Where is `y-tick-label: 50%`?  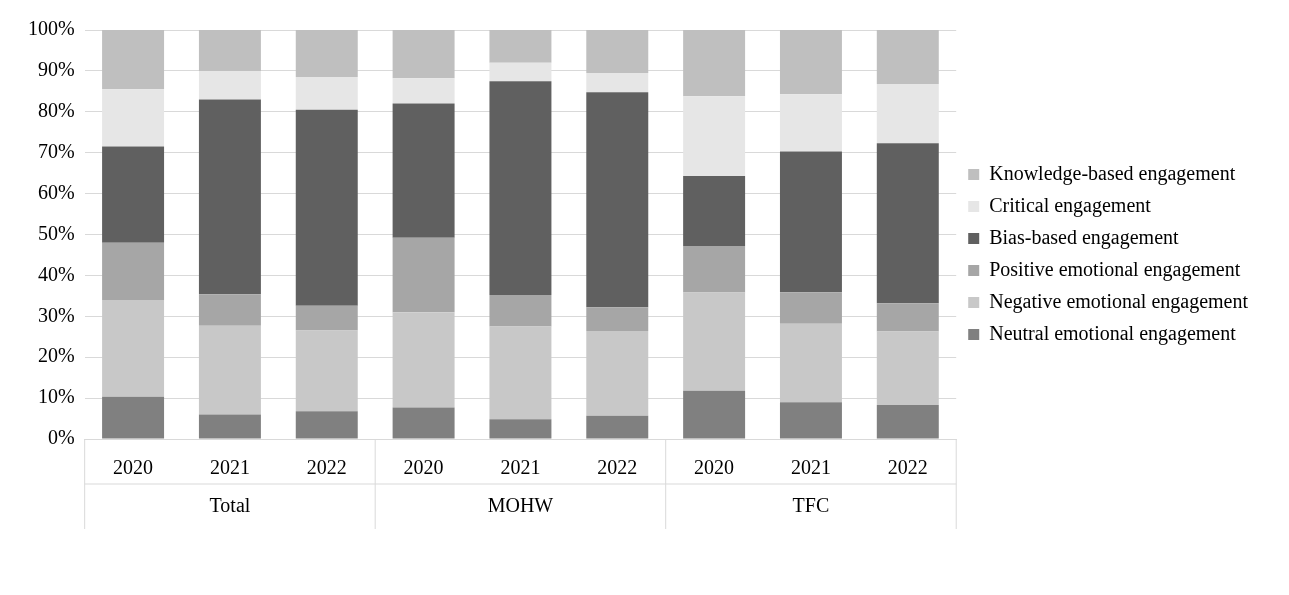 y-tick-label: 50% is located at coordinates (56, 232).